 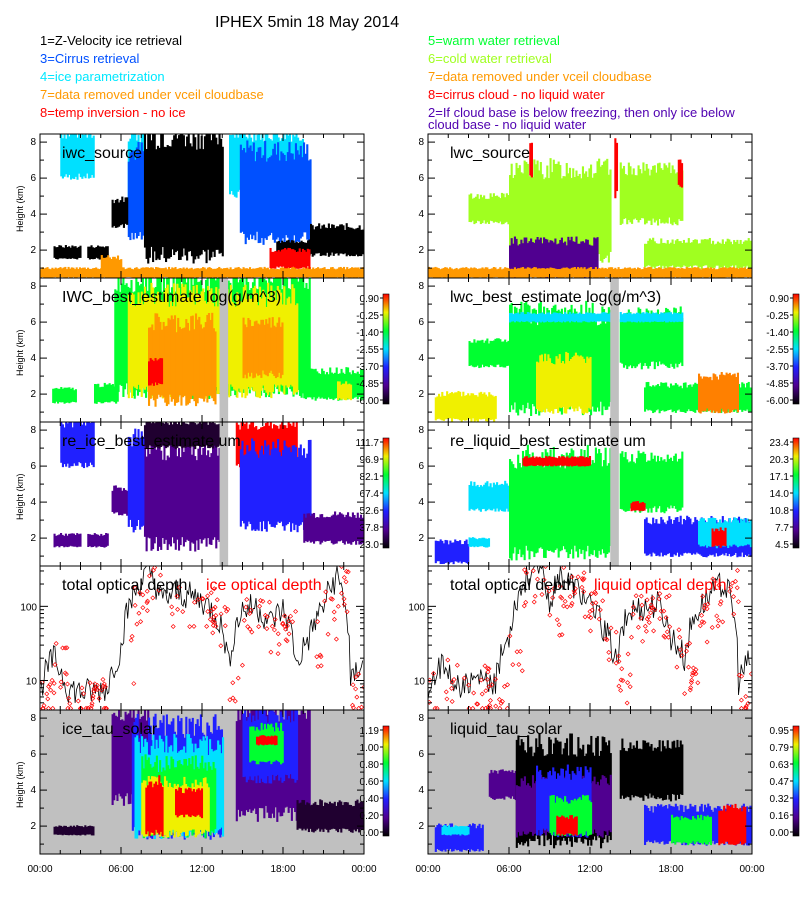 What do you see at coordinates (32, 681) in the screenshot?
I see `y-tick-label: 10` at bounding box center [32, 681].